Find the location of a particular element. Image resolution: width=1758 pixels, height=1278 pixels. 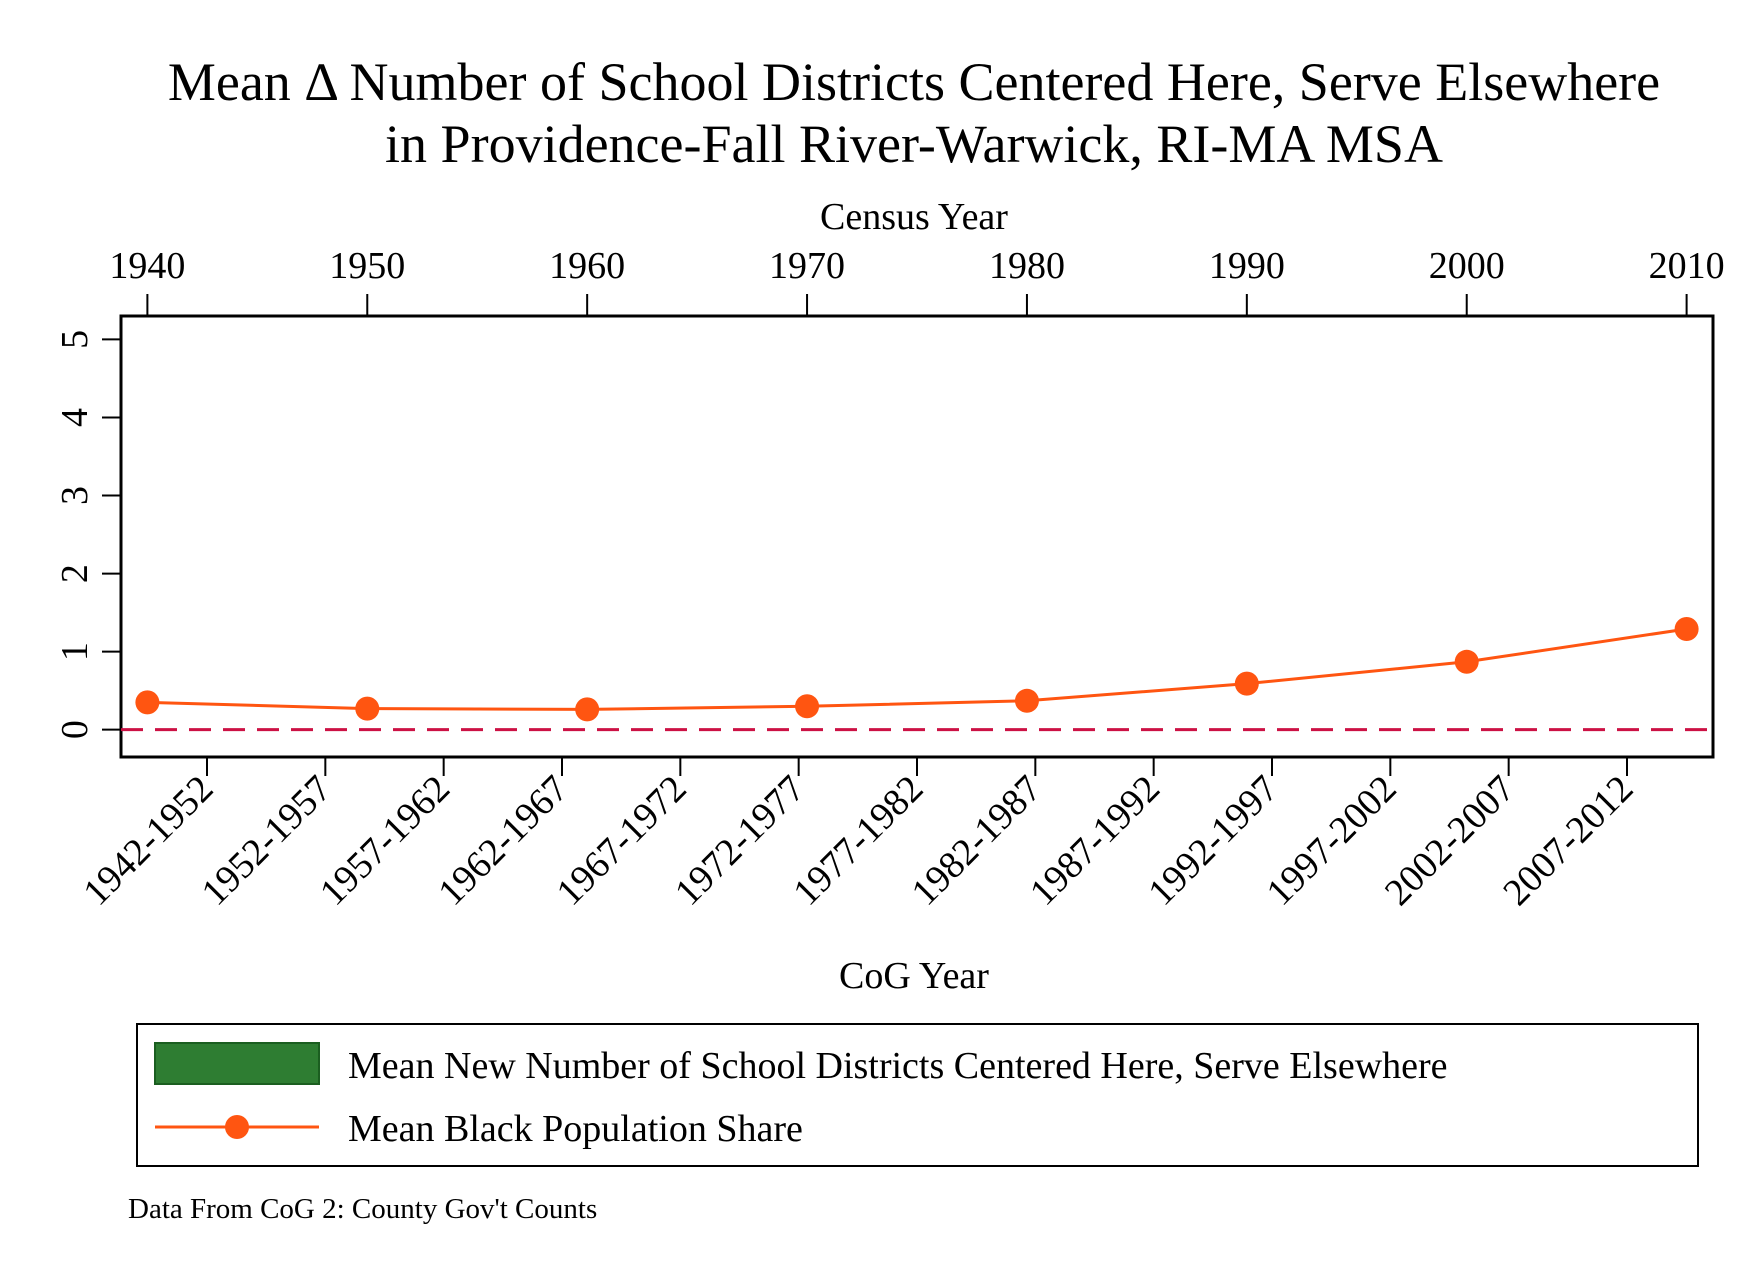

top-tick-label: 1950 is located at coordinates (367, 266).